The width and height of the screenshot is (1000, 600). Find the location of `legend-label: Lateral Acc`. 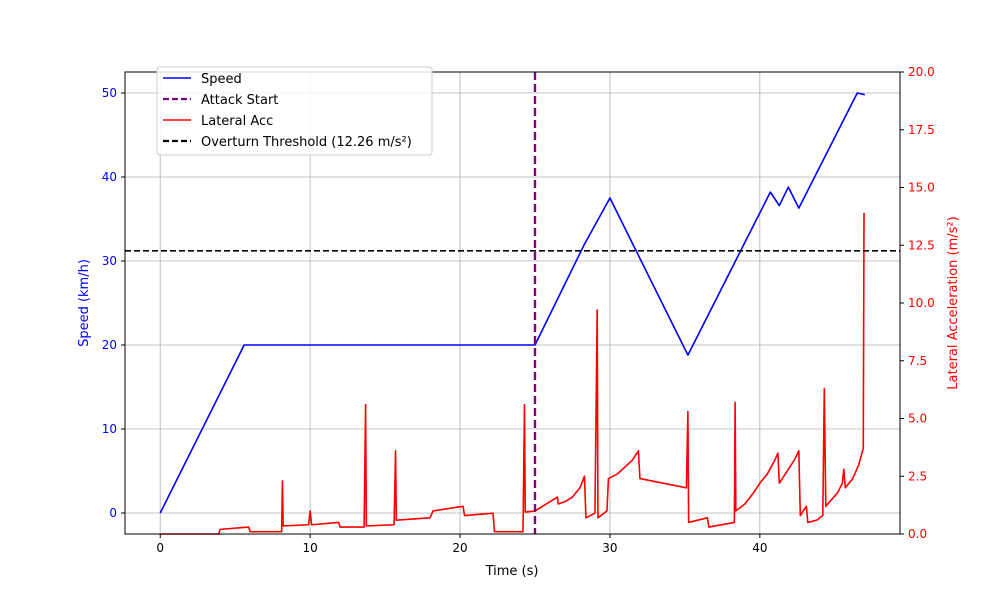

legend-label: Lateral Acc is located at coordinates (237, 121).